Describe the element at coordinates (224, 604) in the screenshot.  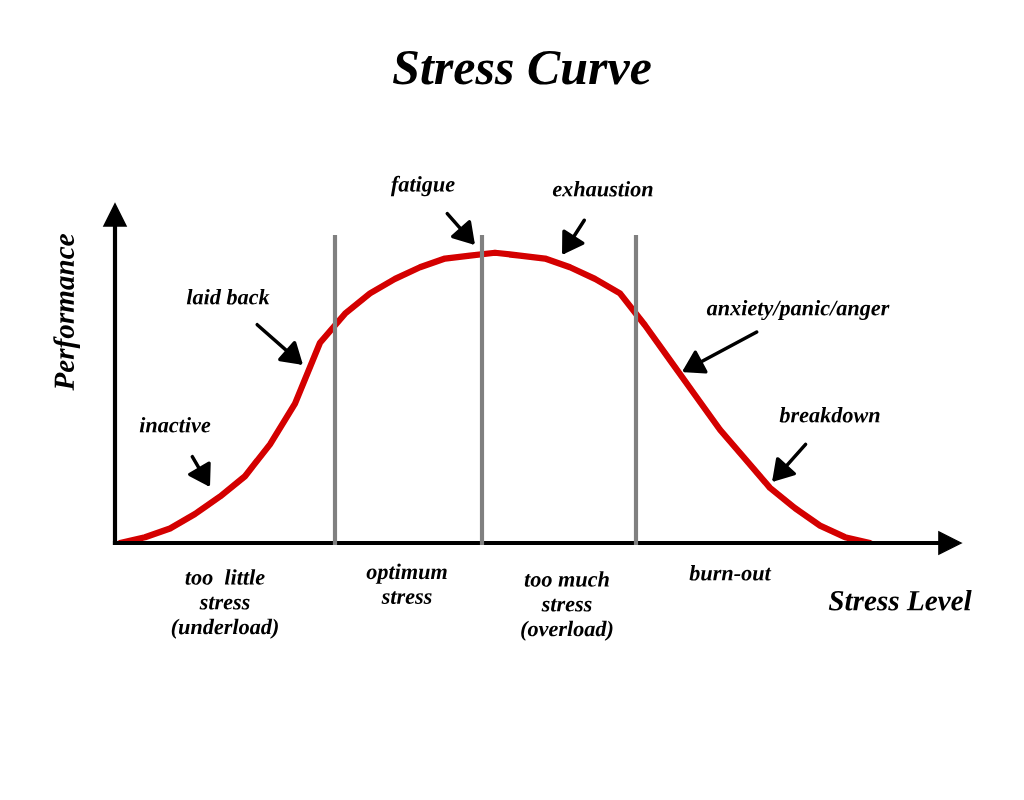
I see `text: too little stress (underload)` at that location.